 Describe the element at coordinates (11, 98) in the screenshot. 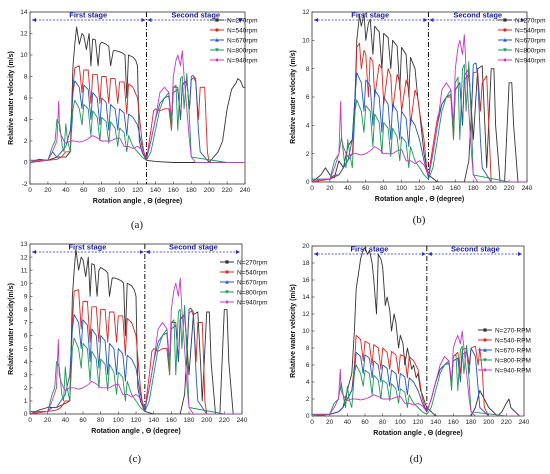

I see `y-axis-label: Relative water velocity (m/s)` at that location.